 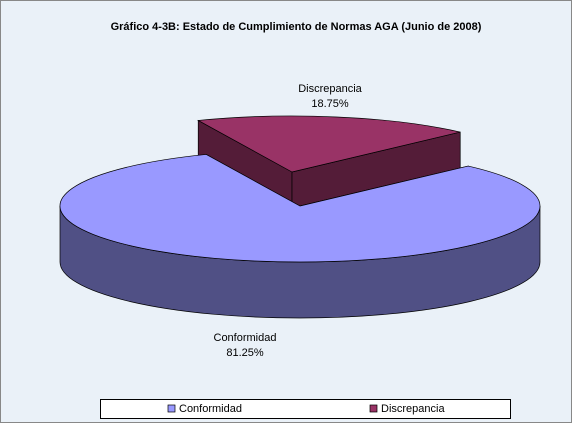 What do you see at coordinates (245, 353) in the screenshot?
I see `data-label-value: 81.25%` at bounding box center [245, 353].